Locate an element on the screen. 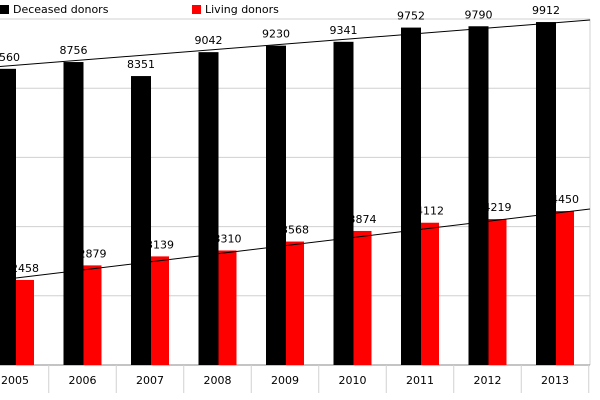 Image resolution: width=600 pixels, height=400 pixels. value-label: 4112 is located at coordinates (430, 211).